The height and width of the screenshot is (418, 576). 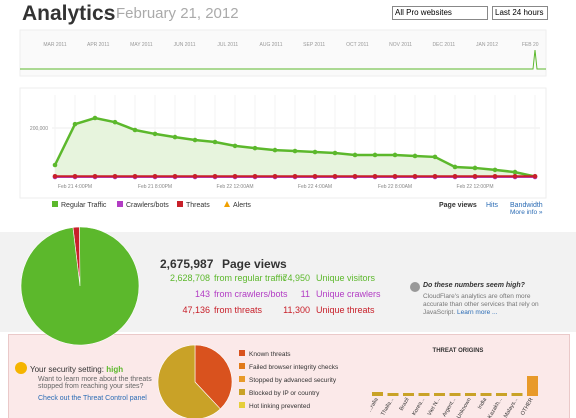 I want to click on metric-tab: Page views, so click(x=458, y=205).